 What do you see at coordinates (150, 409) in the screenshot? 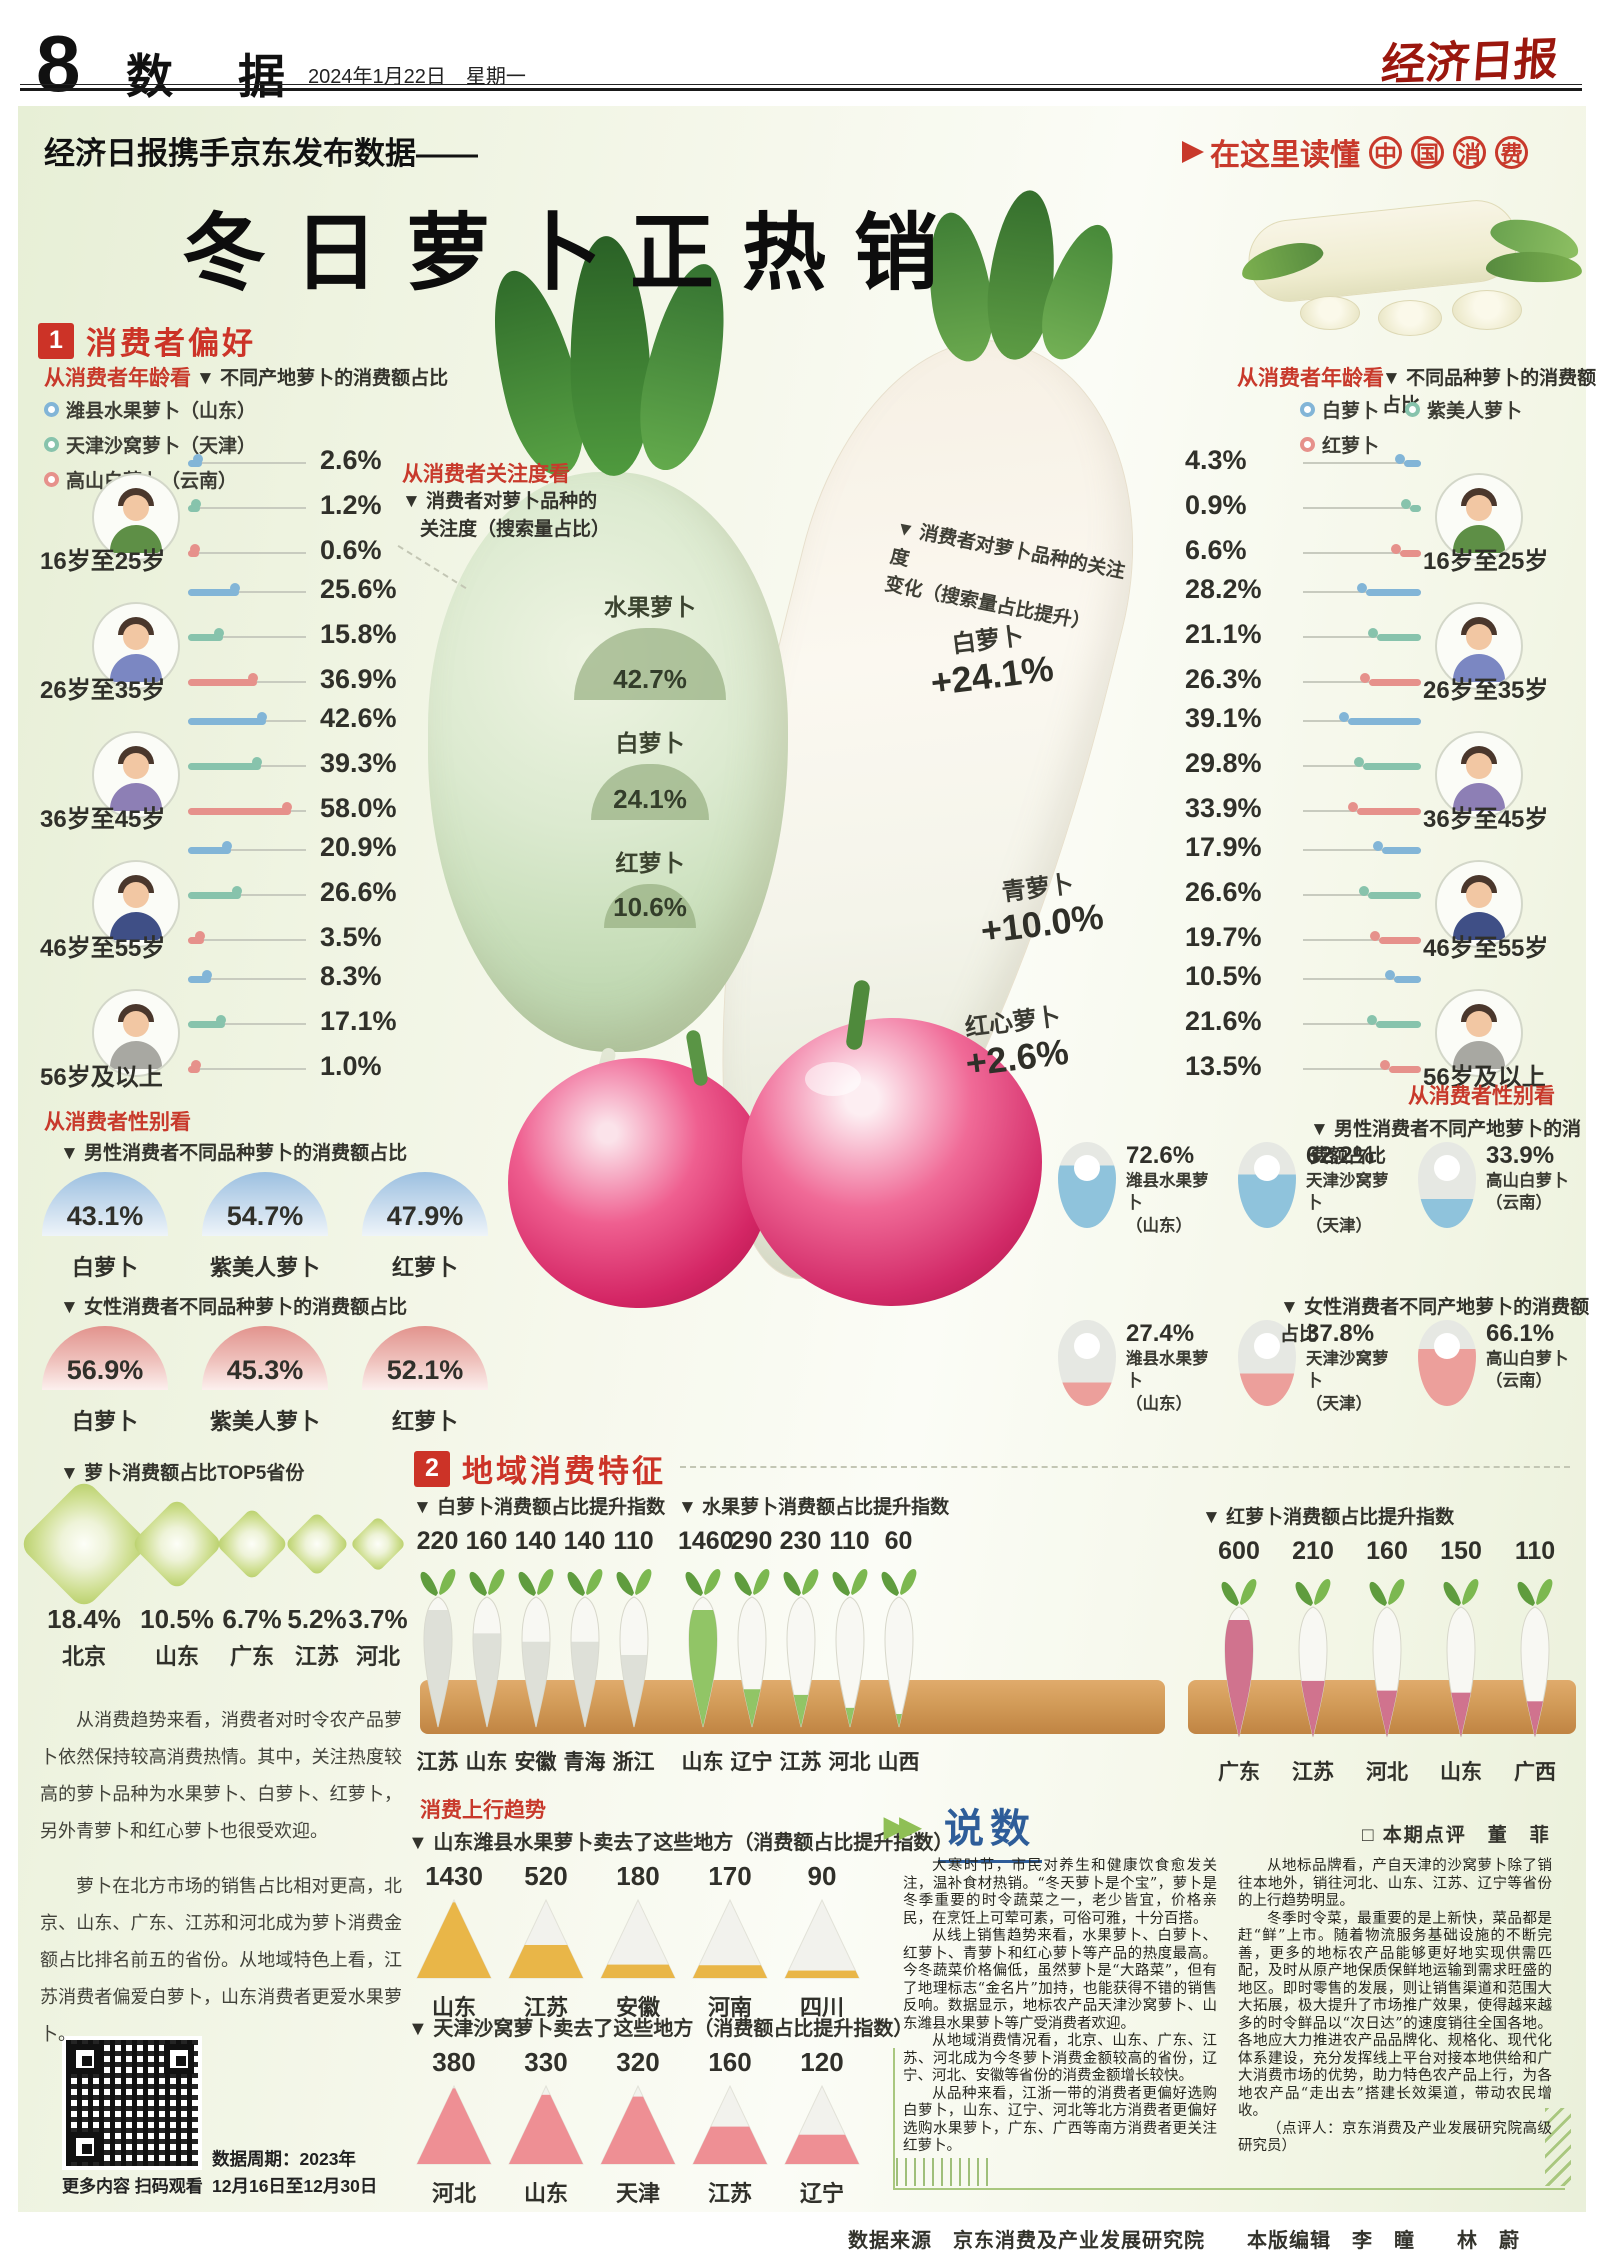
I see `legend-item: 潍县水果萝卜（山东）` at bounding box center [150, 409].